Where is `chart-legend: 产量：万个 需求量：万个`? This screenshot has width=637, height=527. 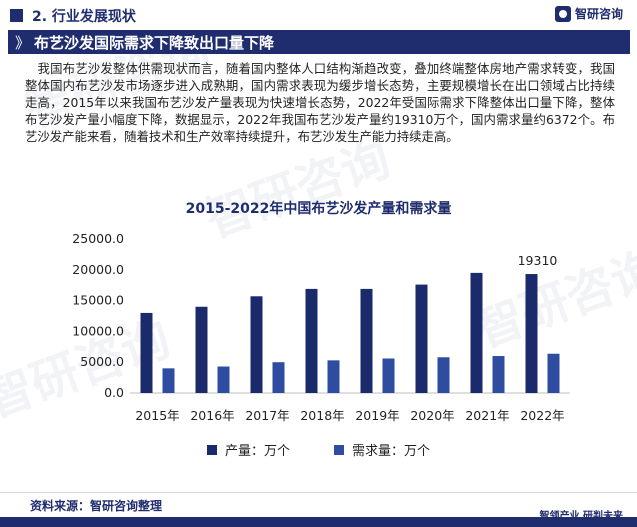
chart-legend: 产量：万个 需求量：万个 is located at coordinates (318, 449).